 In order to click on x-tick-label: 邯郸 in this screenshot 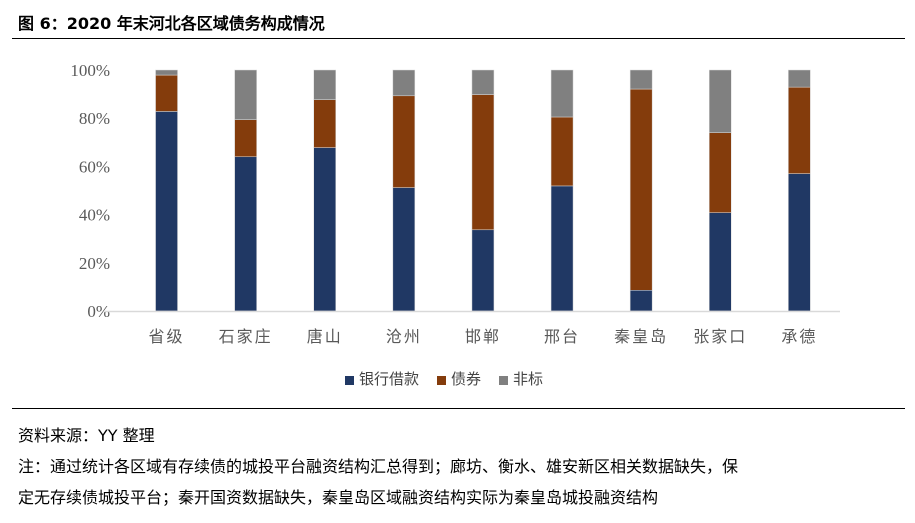, I will do `click(483, 336)`.